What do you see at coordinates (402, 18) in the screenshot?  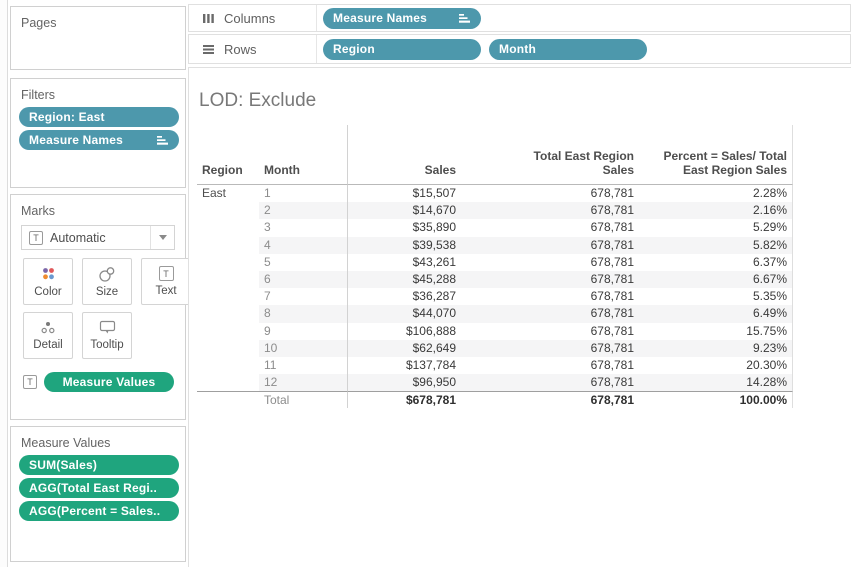 I see `shelf-pill: Measure Names` at bounding box center [402, 18].